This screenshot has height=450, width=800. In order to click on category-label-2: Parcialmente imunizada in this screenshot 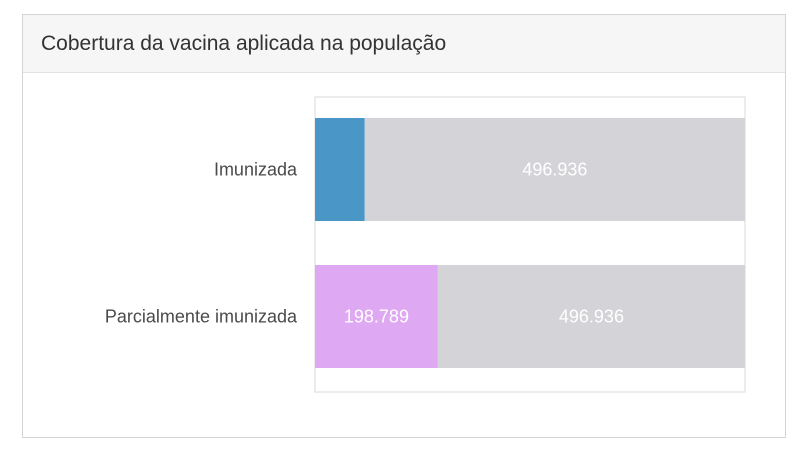, I will do `click(201, 317)`.